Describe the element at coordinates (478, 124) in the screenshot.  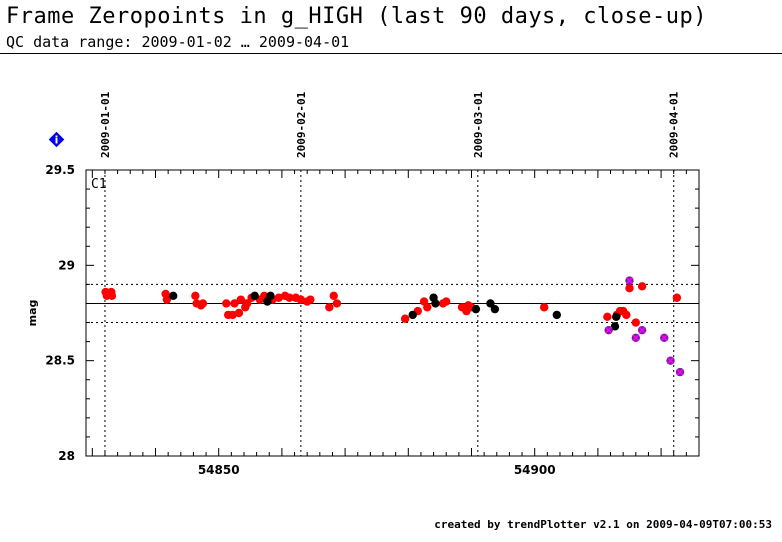
I see `date-marker-label: 2009-03-01` at that location.